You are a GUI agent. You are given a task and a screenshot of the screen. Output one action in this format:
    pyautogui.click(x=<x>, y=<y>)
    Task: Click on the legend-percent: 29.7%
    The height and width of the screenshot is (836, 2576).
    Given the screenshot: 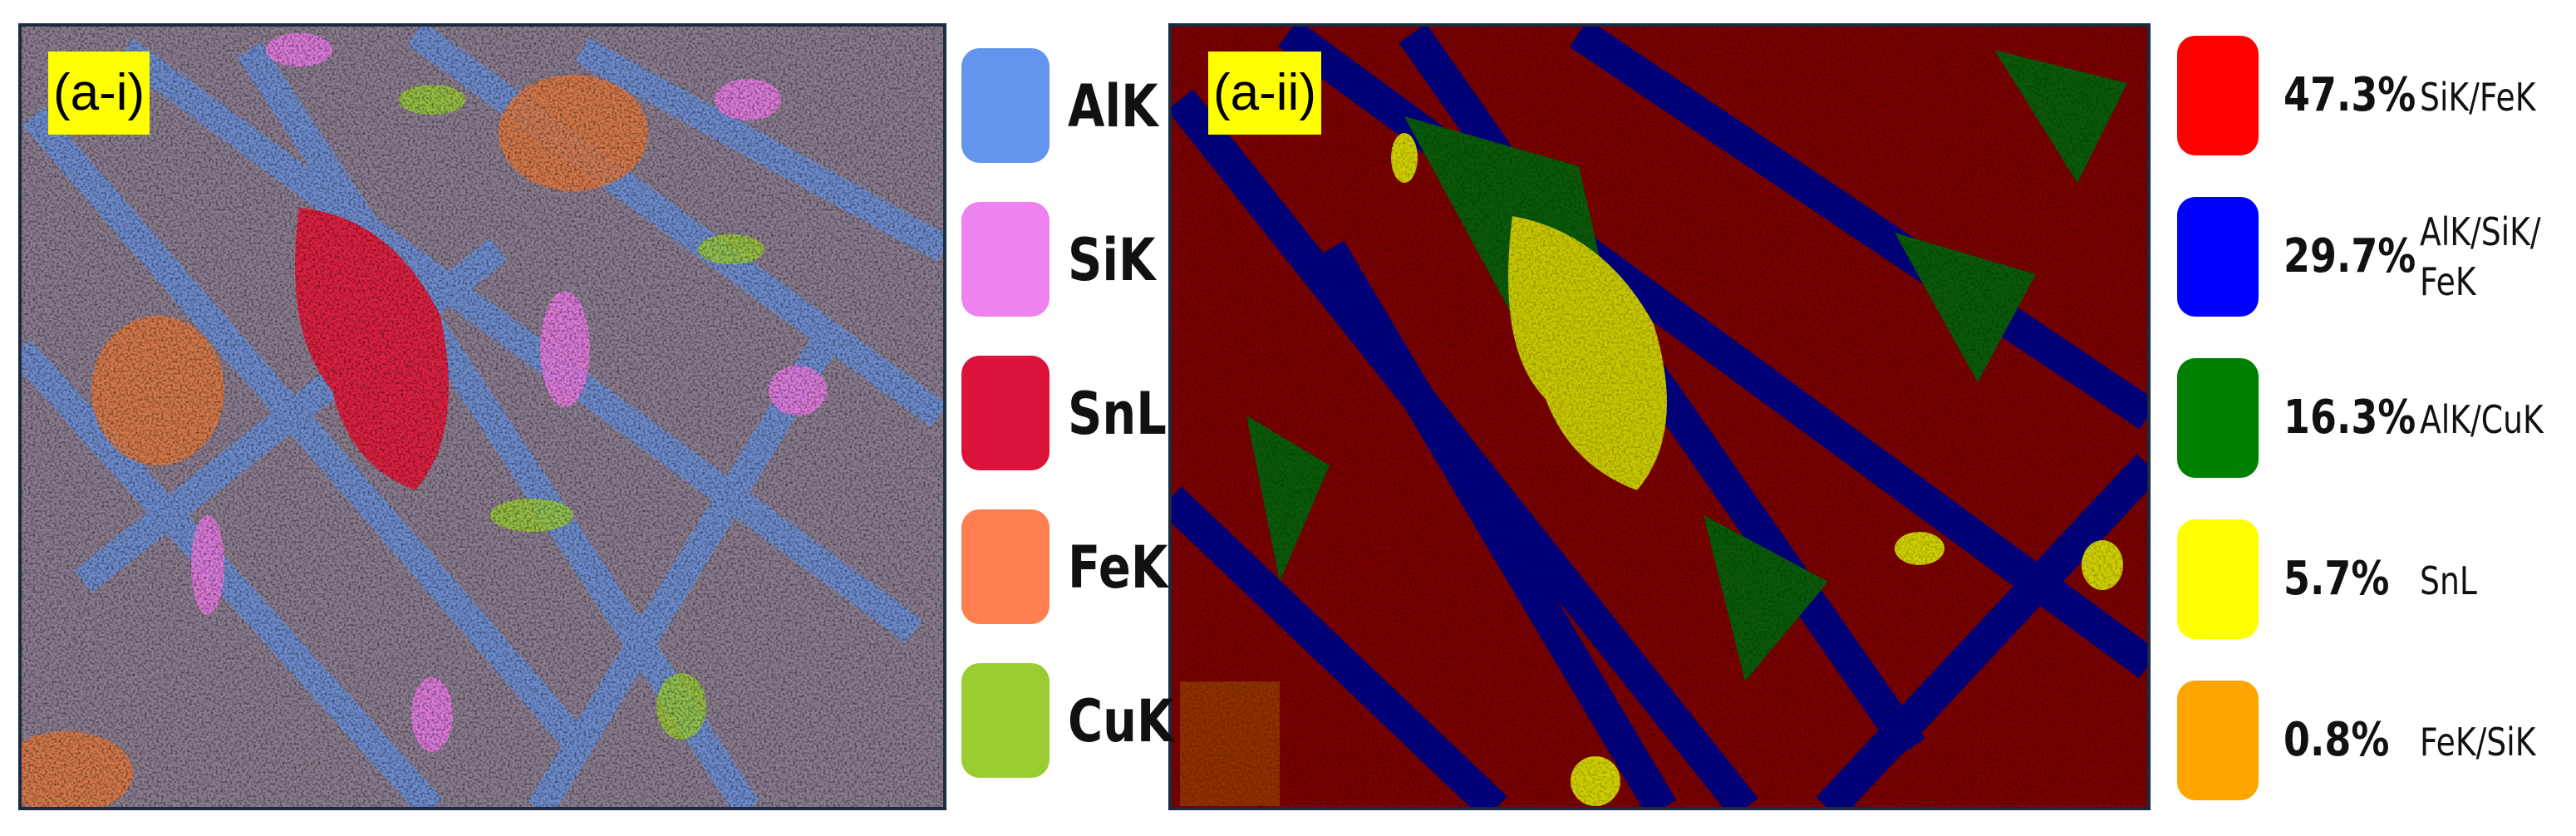 What is the action you would take?
    pyautogui.click(x=2350, y=256)
    